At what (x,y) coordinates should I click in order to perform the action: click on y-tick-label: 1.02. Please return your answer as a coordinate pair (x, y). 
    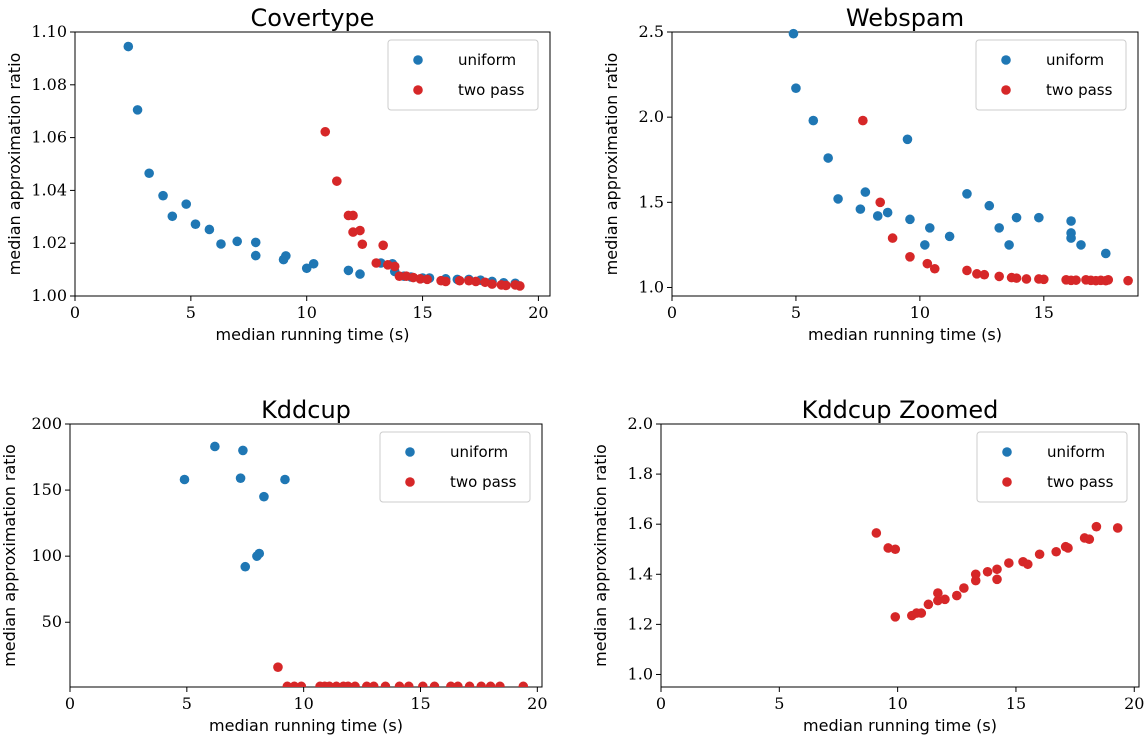
    Looking at the image, I should click on (49, 242).